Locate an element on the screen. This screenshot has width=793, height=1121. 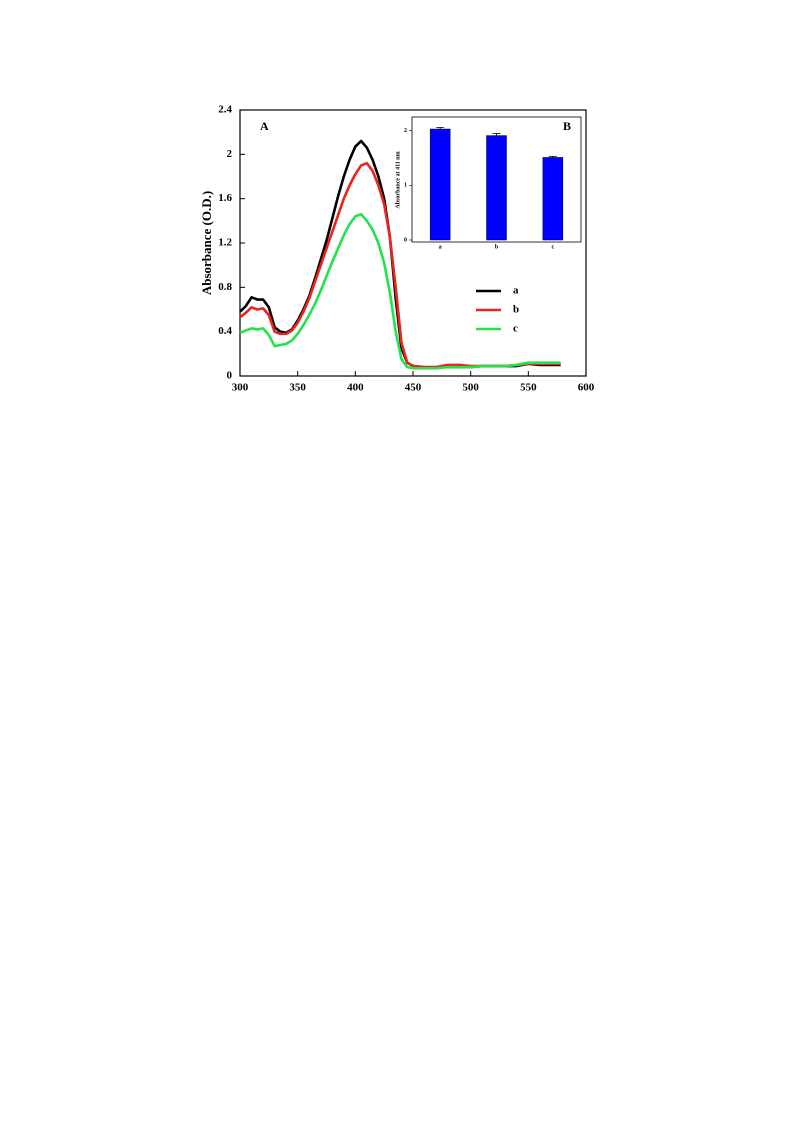
y-tick-label: 0.4 is located at coordinates (225, 331).